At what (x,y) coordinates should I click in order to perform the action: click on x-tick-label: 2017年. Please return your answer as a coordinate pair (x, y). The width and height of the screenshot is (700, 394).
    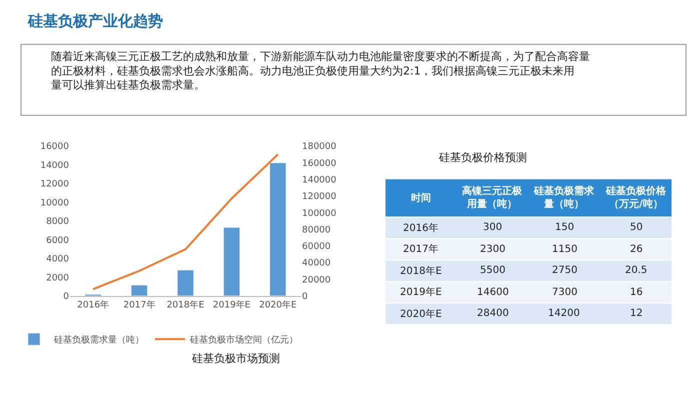
    Looking at the image, I should click on (139, 305).